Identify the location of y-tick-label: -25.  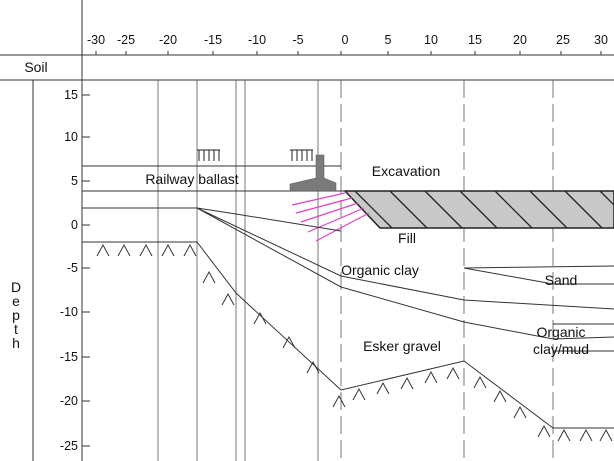
(69, 446).